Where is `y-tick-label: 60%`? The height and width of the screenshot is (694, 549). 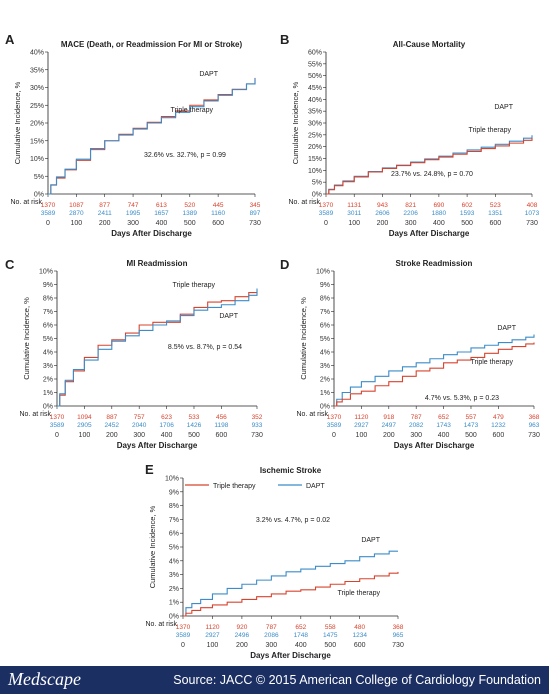
y-tick-label: 60% is located at coordinates (315, 53).